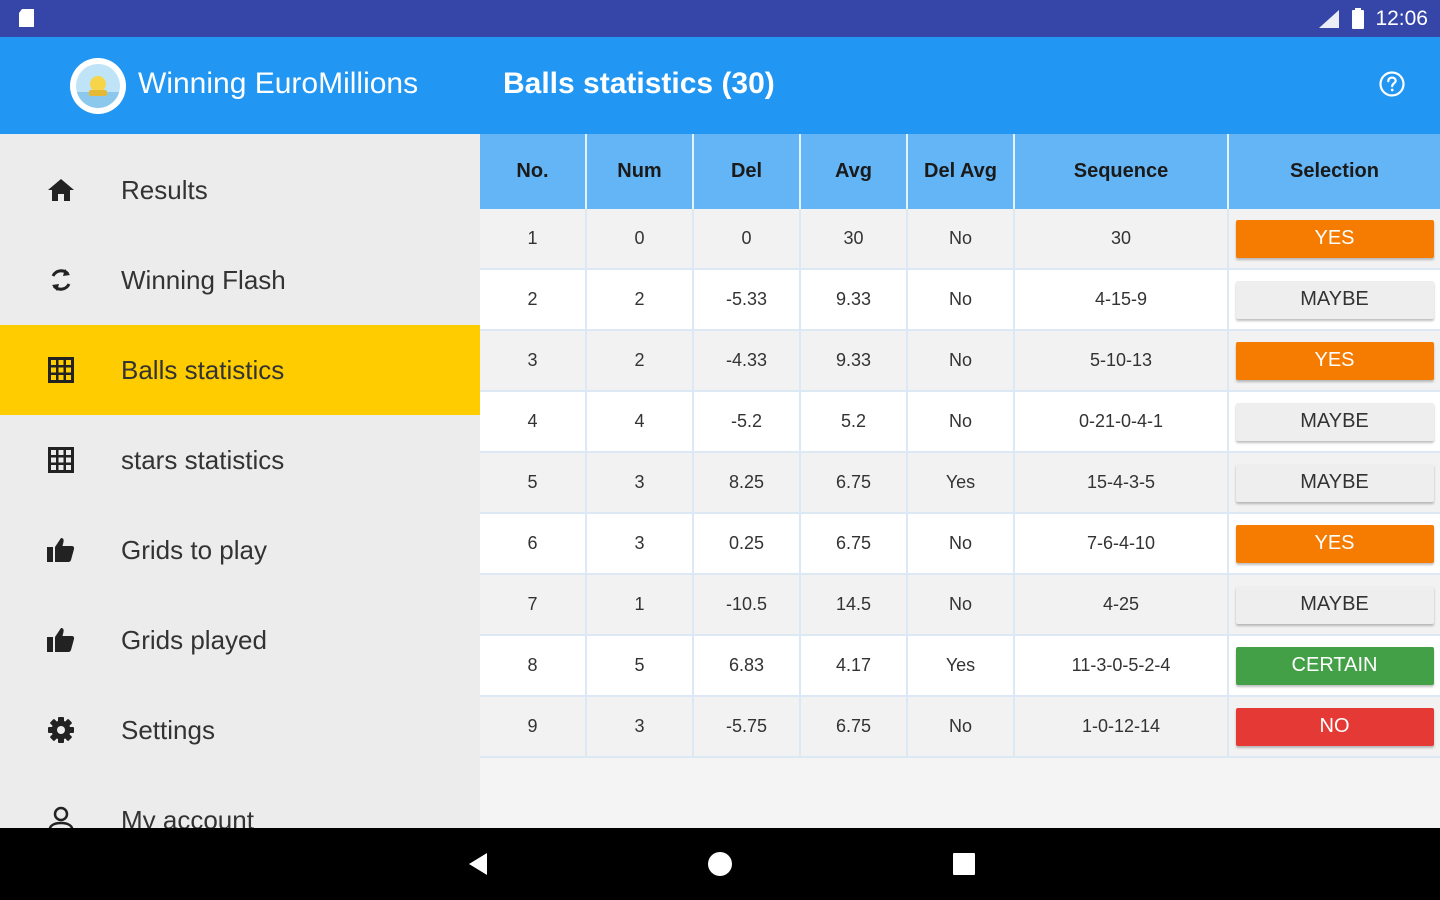 This screenshot has height=900, width=1440. What do you see at coordinates (854, 171) in the screenshot?
I see `column-header-avg: Avg` at bounding box center [854, 171].